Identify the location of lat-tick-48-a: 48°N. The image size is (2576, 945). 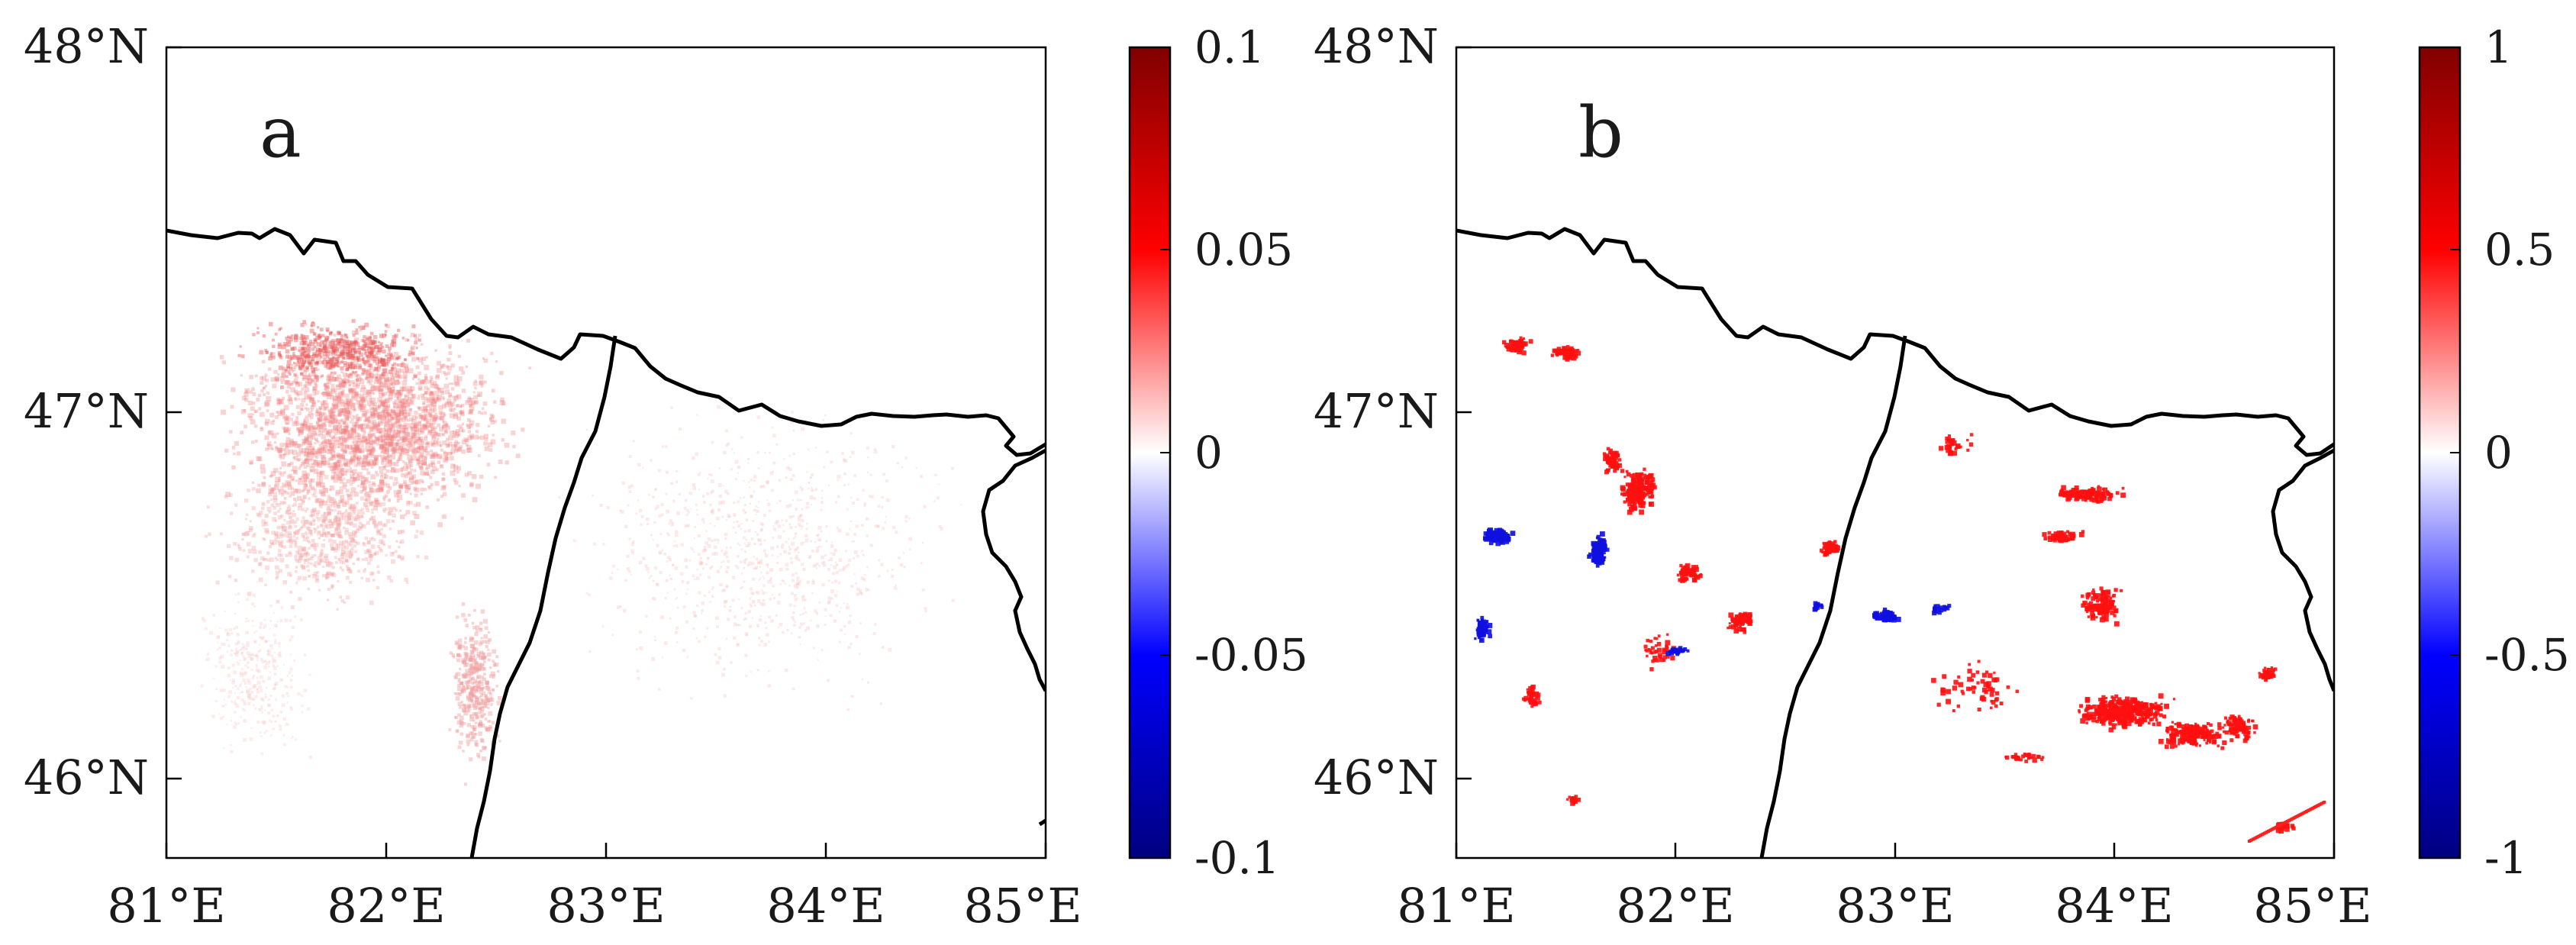
(87, 46).